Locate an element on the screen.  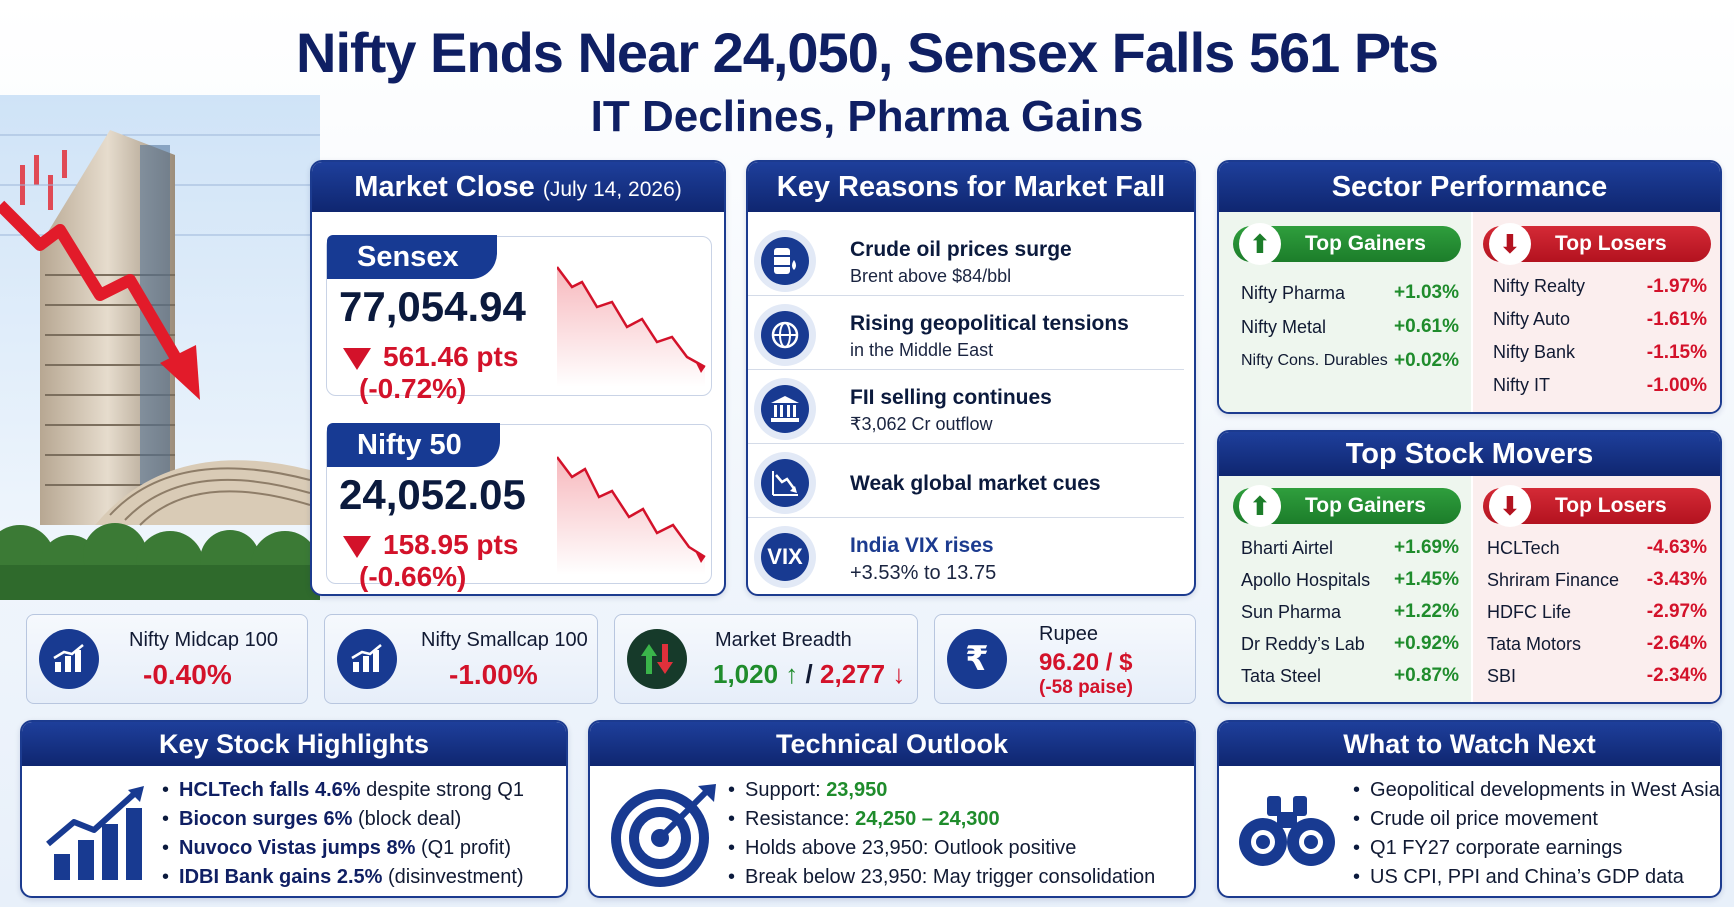
reason-title: FII selling continues is located at coordinates (951, 397).